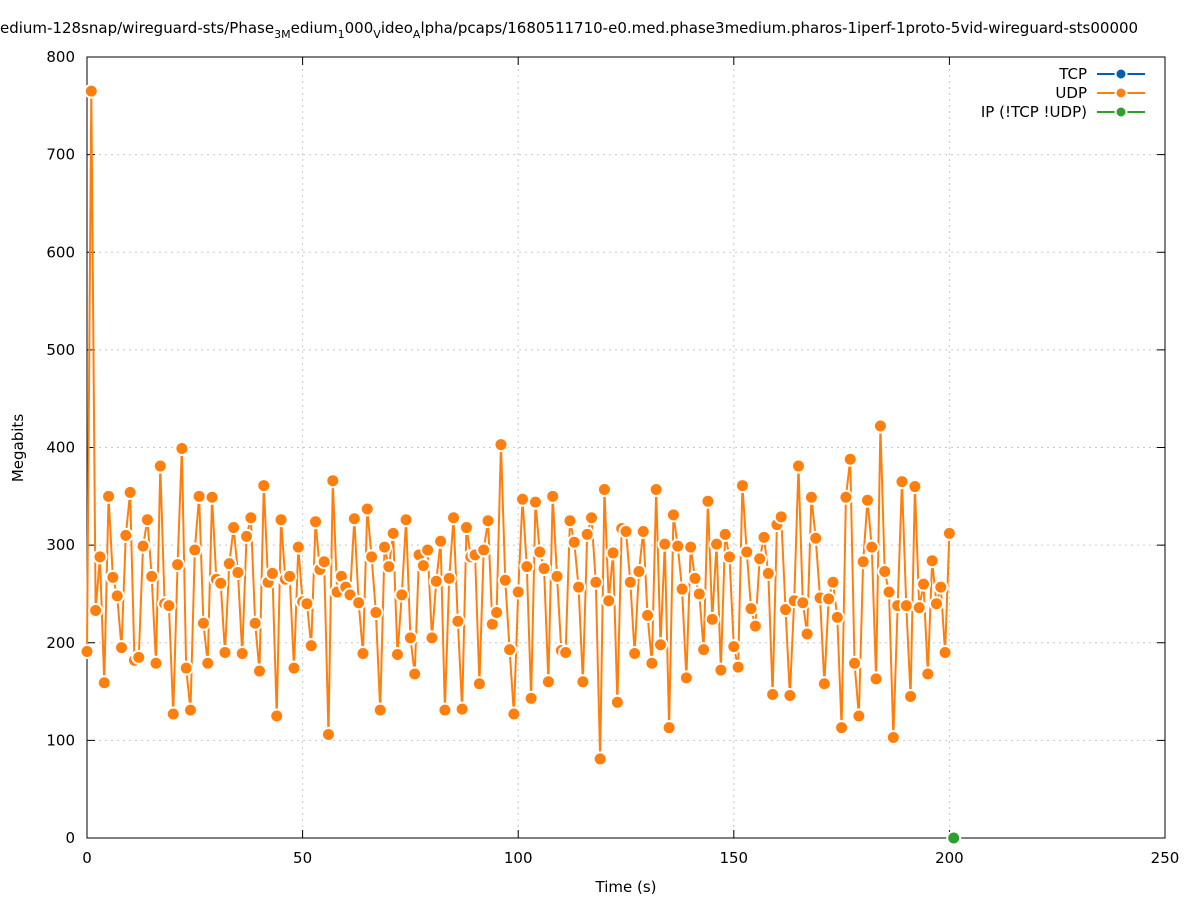 The image size is (1197, 900). What do you see at coordinates (60, 252) in the screenshot?
I see `y-tick-label: 600` at bounding box center [60, 252].